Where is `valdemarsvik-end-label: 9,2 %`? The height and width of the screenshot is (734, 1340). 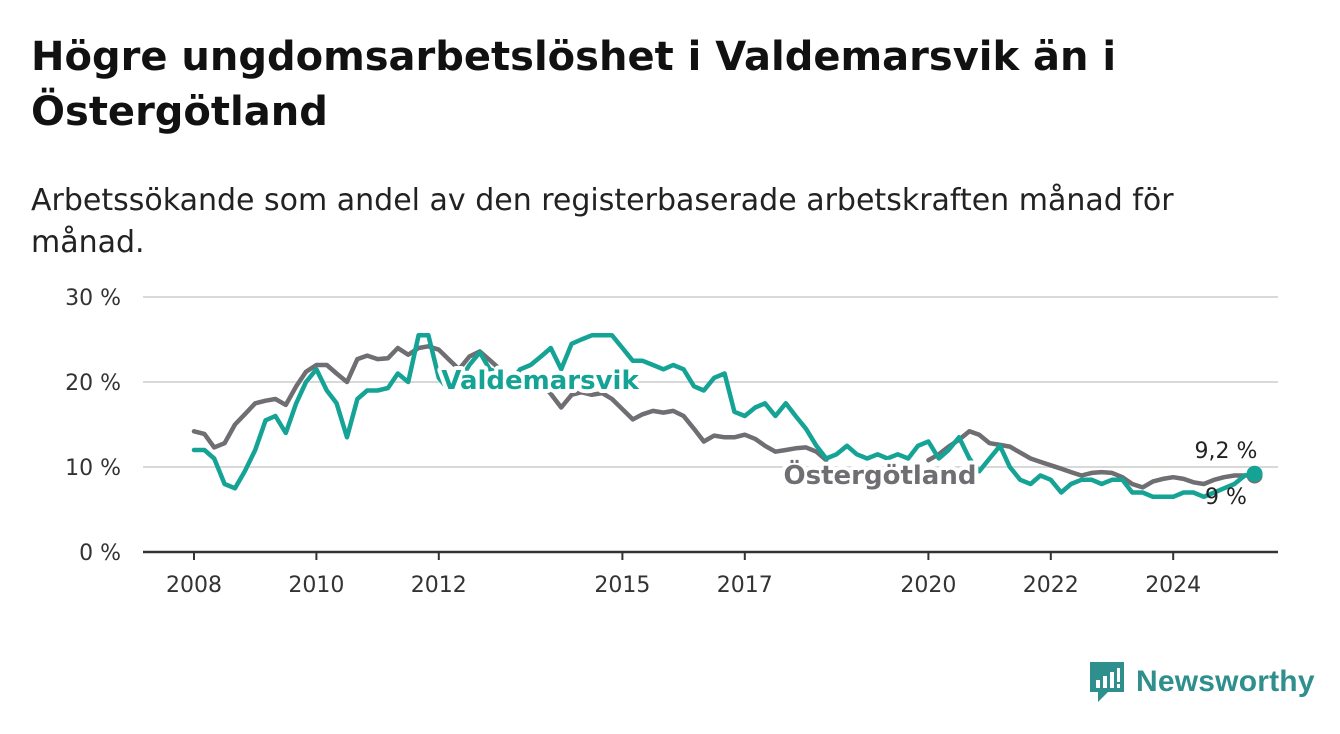
valdemarsvik-end-label: 9,2 % is located at coordinates (1226, 451).